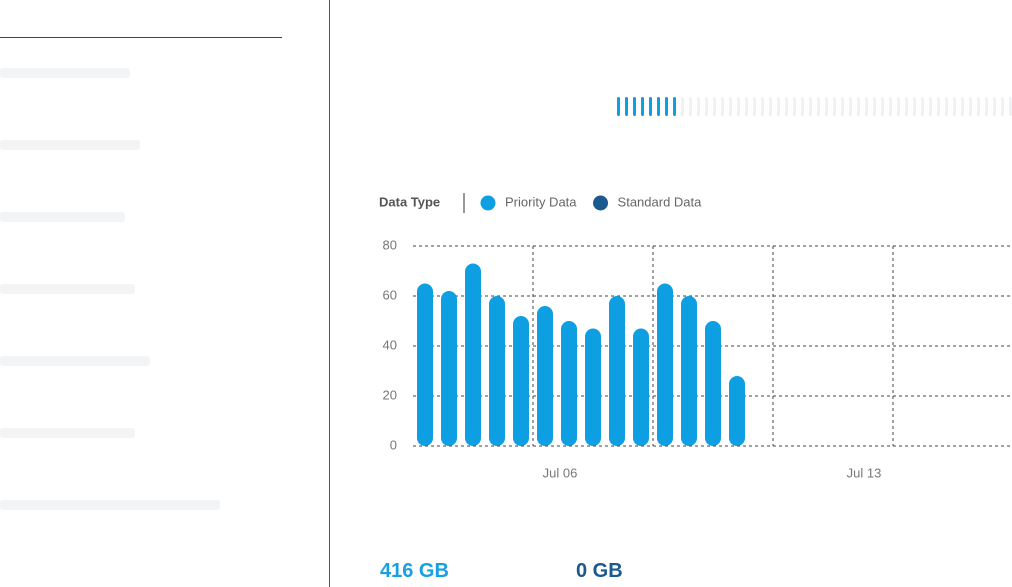  What do you see at coordinates (660, 201) in the screenshot?
I see `legend-label: Standard Data` at bounding box center [660, 201].